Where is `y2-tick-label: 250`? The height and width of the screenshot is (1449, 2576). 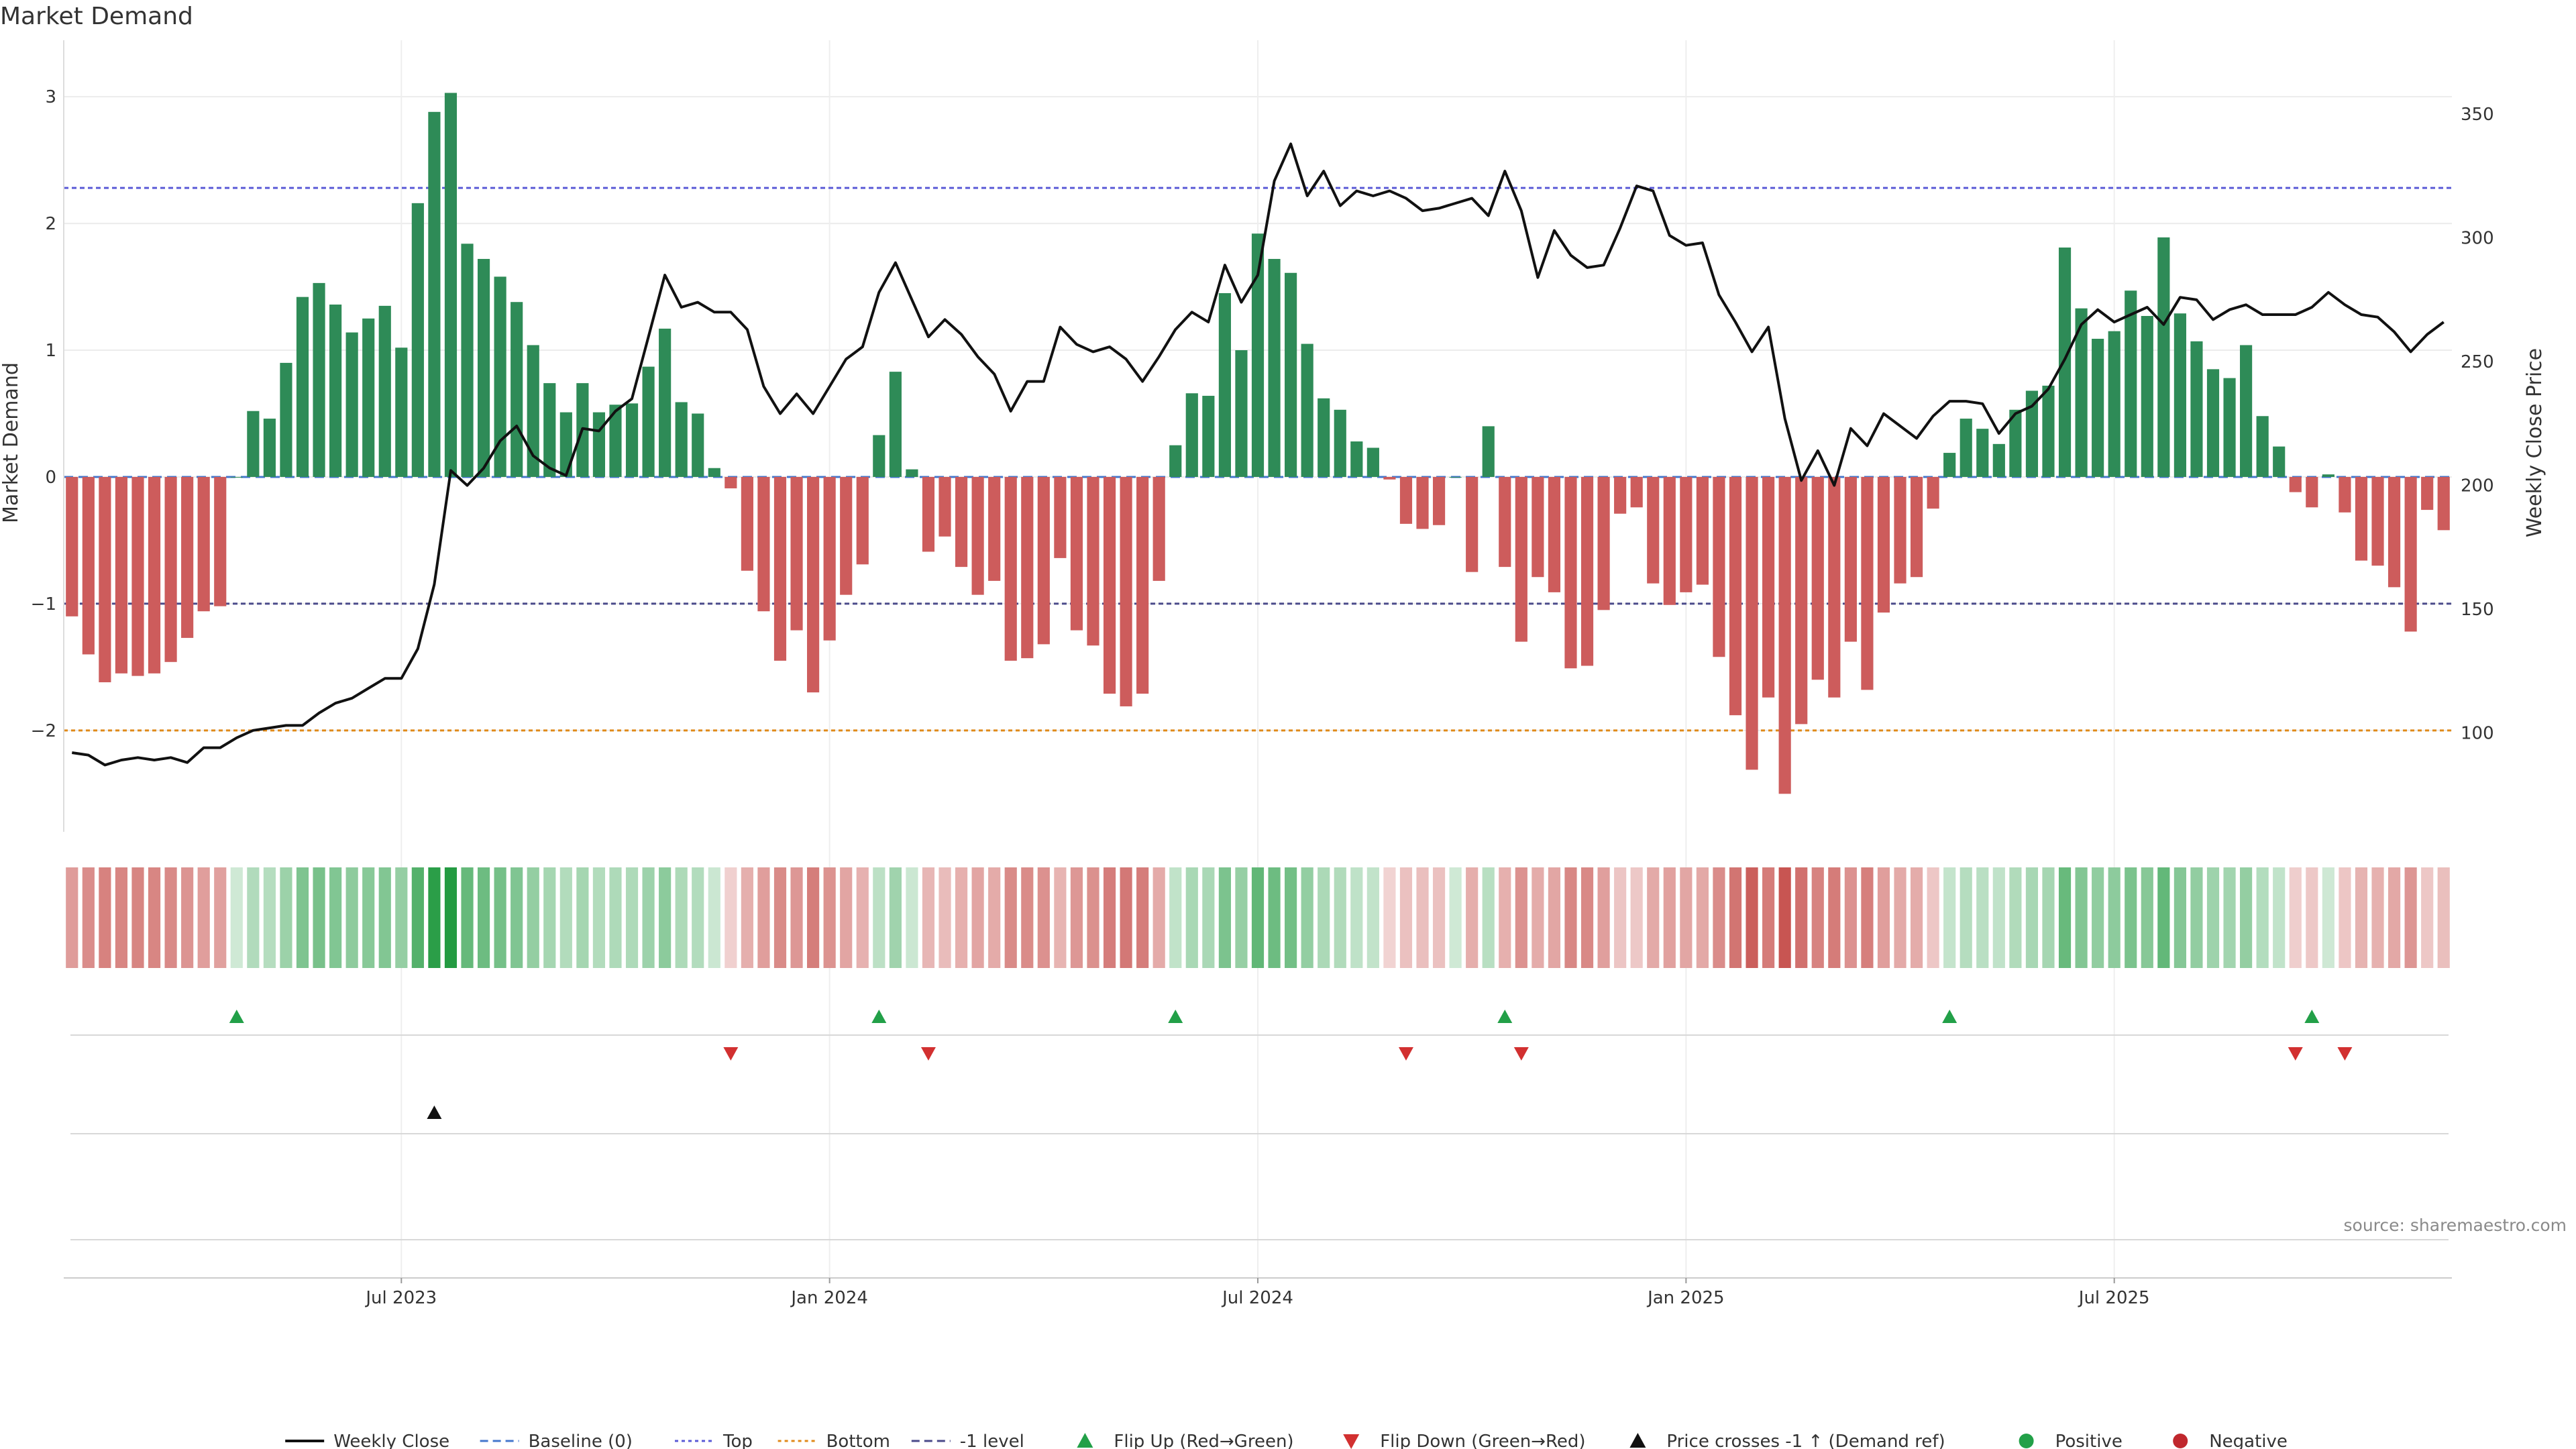
y2-tick-label: 250 is located at coordinates (2477, 362).